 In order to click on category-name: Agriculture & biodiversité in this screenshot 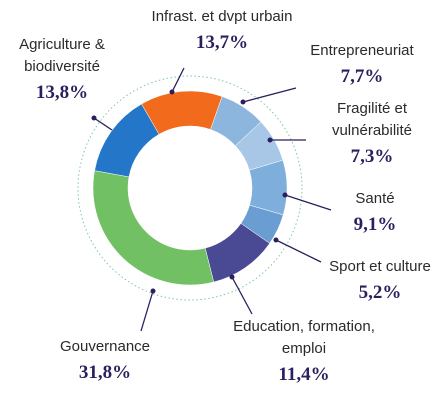, I will do `click(62, 55)`.